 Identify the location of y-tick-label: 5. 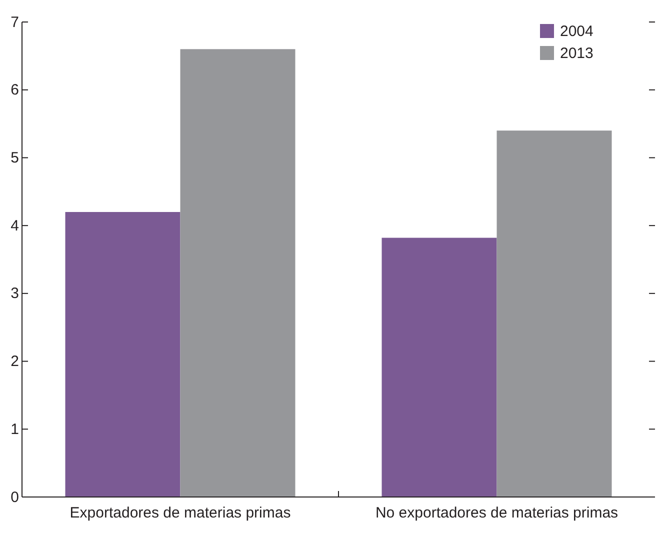
(14, 158).